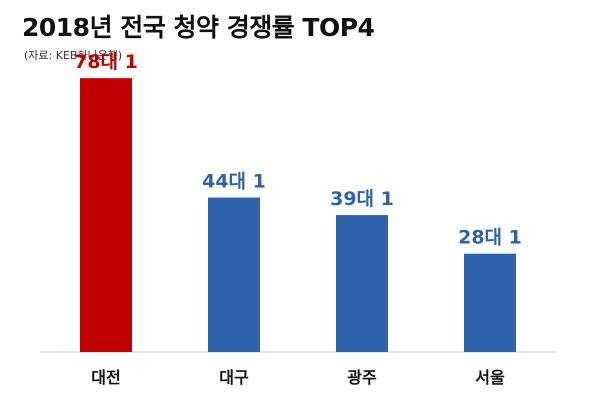  What do you see at coordinates (490, 238) in the screenshot?
I see `data-label-4: 28대 1` at bounding box center [490, 238].